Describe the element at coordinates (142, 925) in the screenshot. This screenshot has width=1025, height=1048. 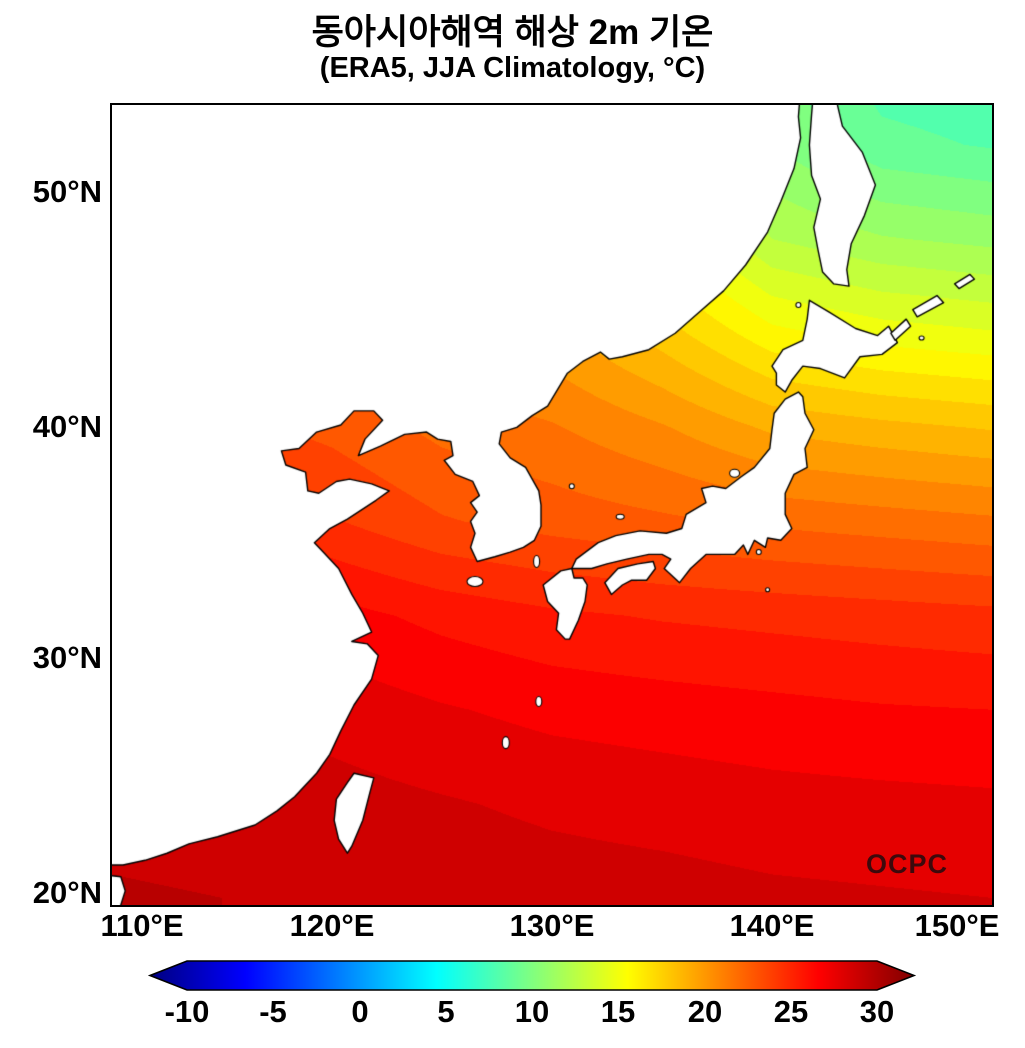
I see `x-axis-label-110e: 110°E` at that location.